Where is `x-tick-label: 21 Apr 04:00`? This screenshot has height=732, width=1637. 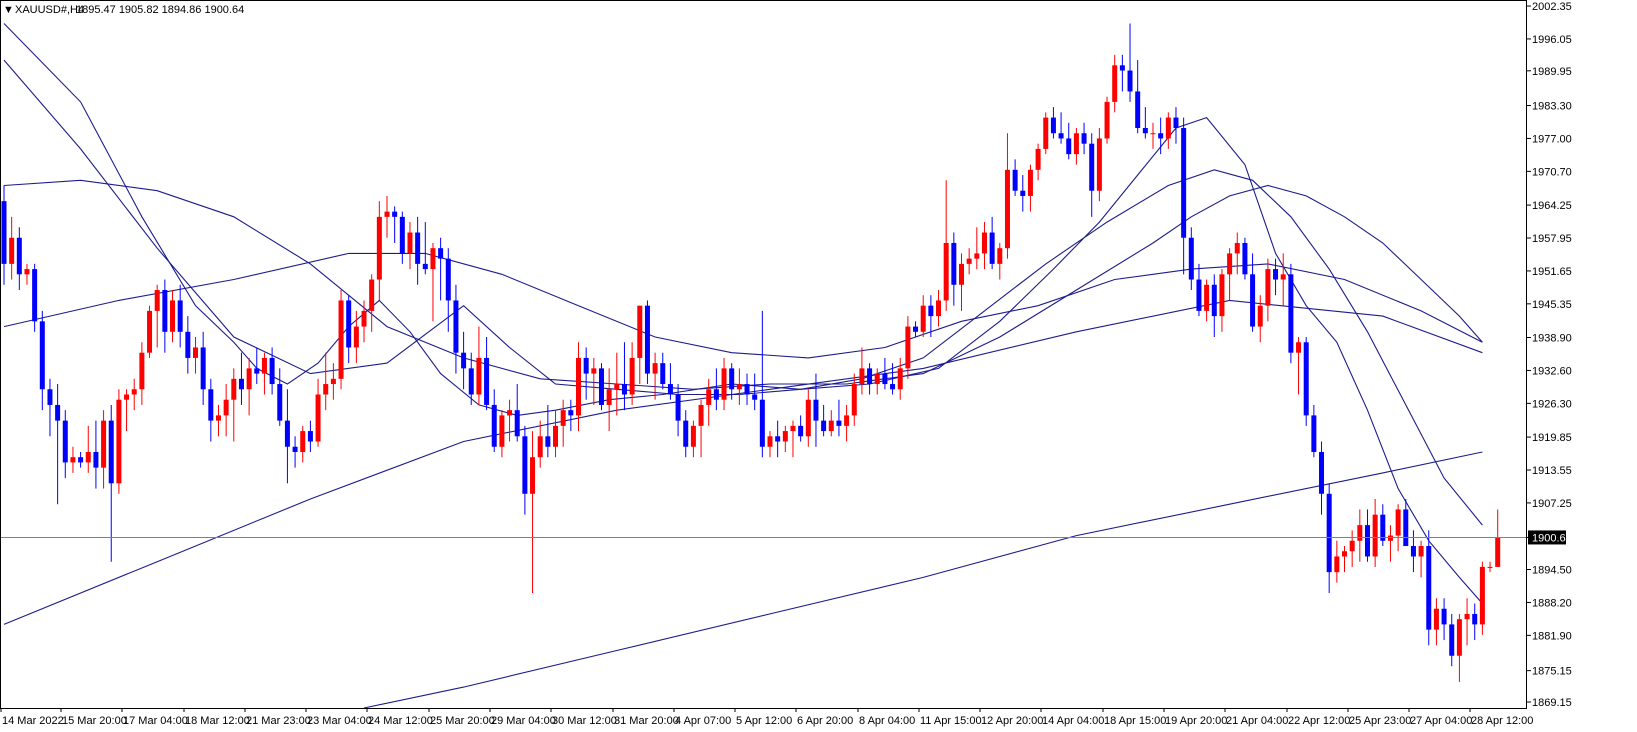 x-tick-label: 21 Apr 04:00 is located at coordinates (1257, 721).